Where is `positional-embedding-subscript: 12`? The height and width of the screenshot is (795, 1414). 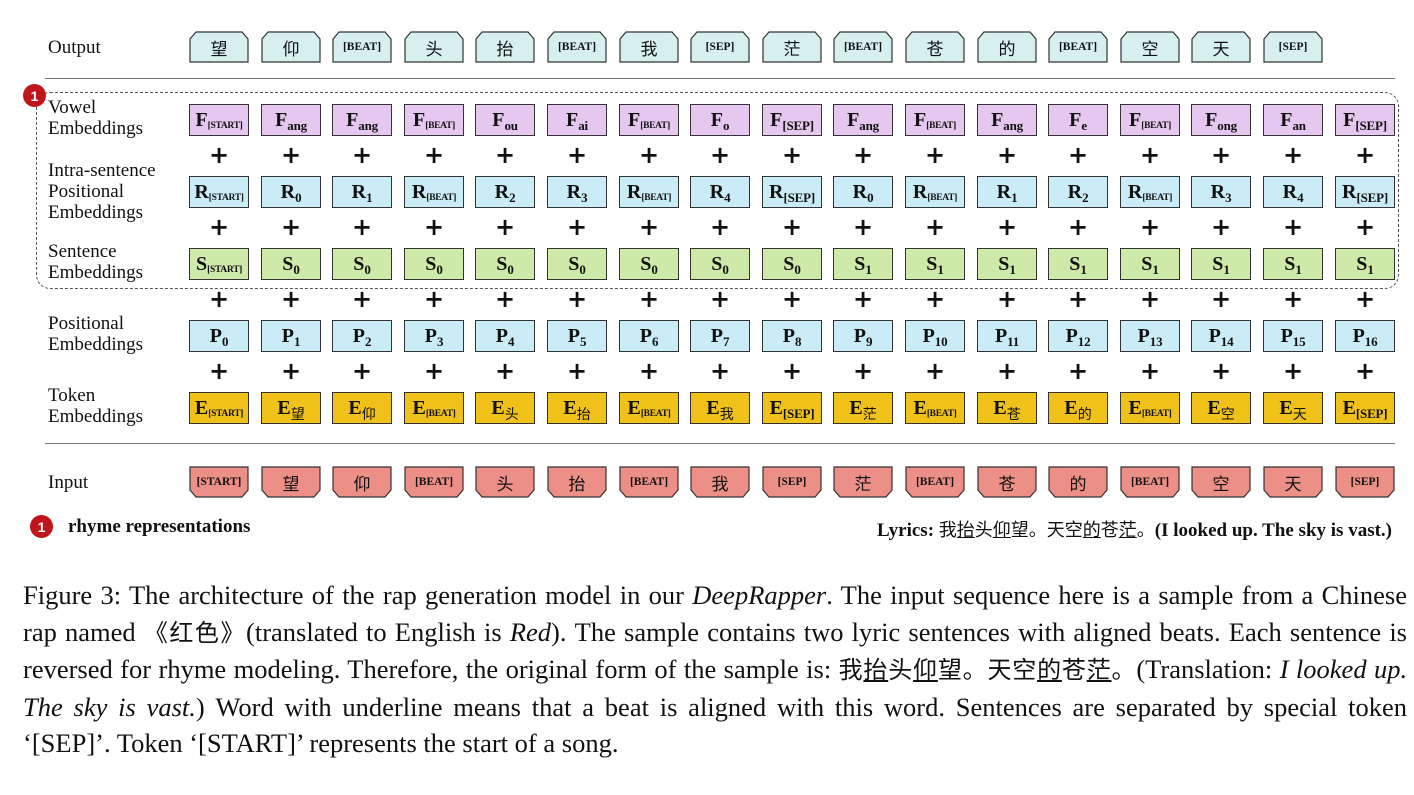
positional-embedding-subscript: 12 is located at coordinates (1084, 341).